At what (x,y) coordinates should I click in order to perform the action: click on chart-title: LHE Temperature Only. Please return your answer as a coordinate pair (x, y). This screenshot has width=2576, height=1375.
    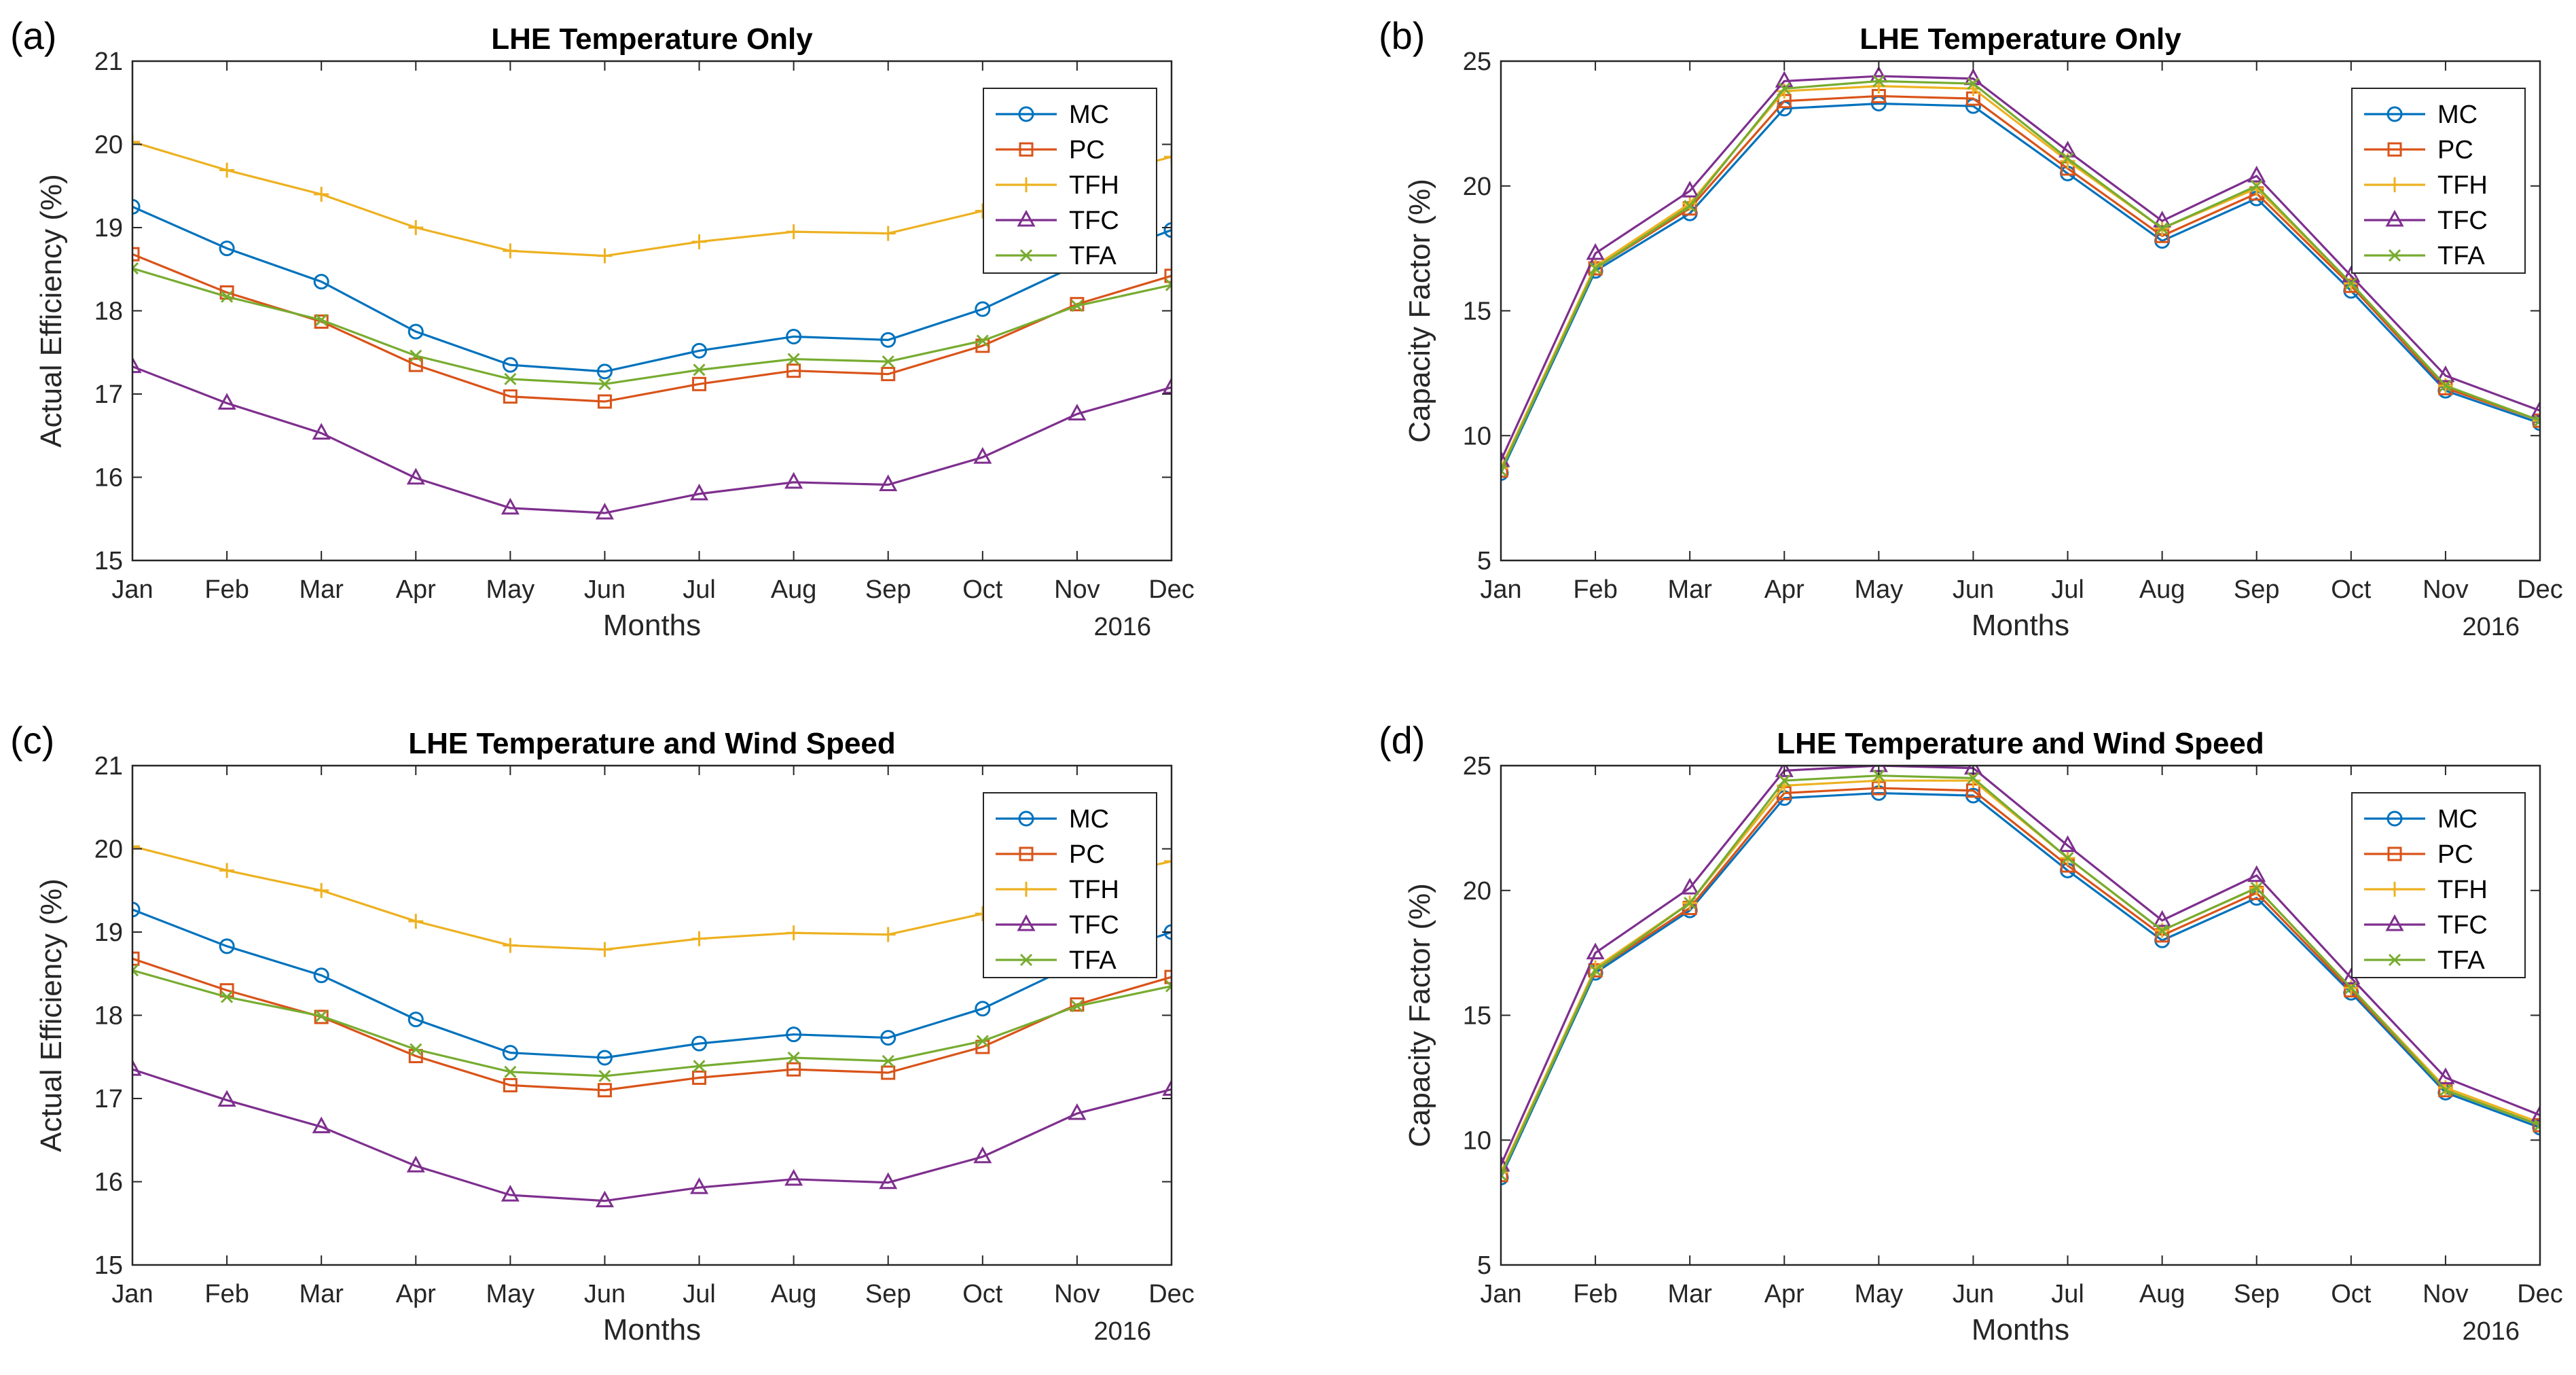
    Looking at the image, I should click on (2020, 39).